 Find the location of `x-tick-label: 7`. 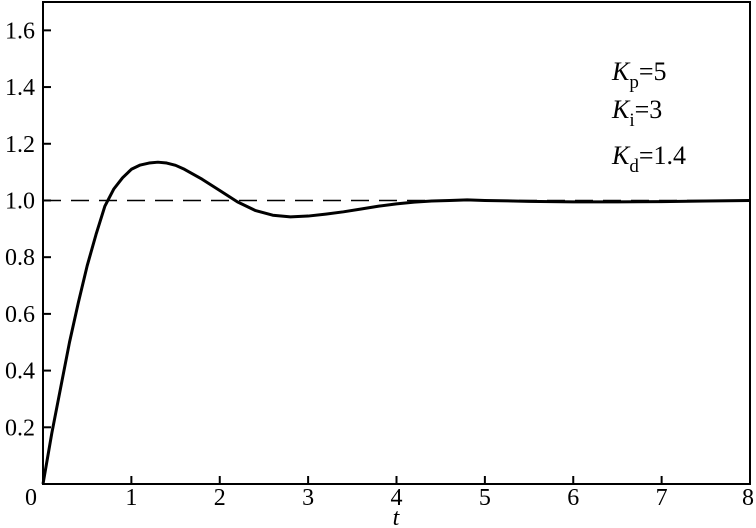

x-tick-label: 7 is located at coordinates (662, 498).